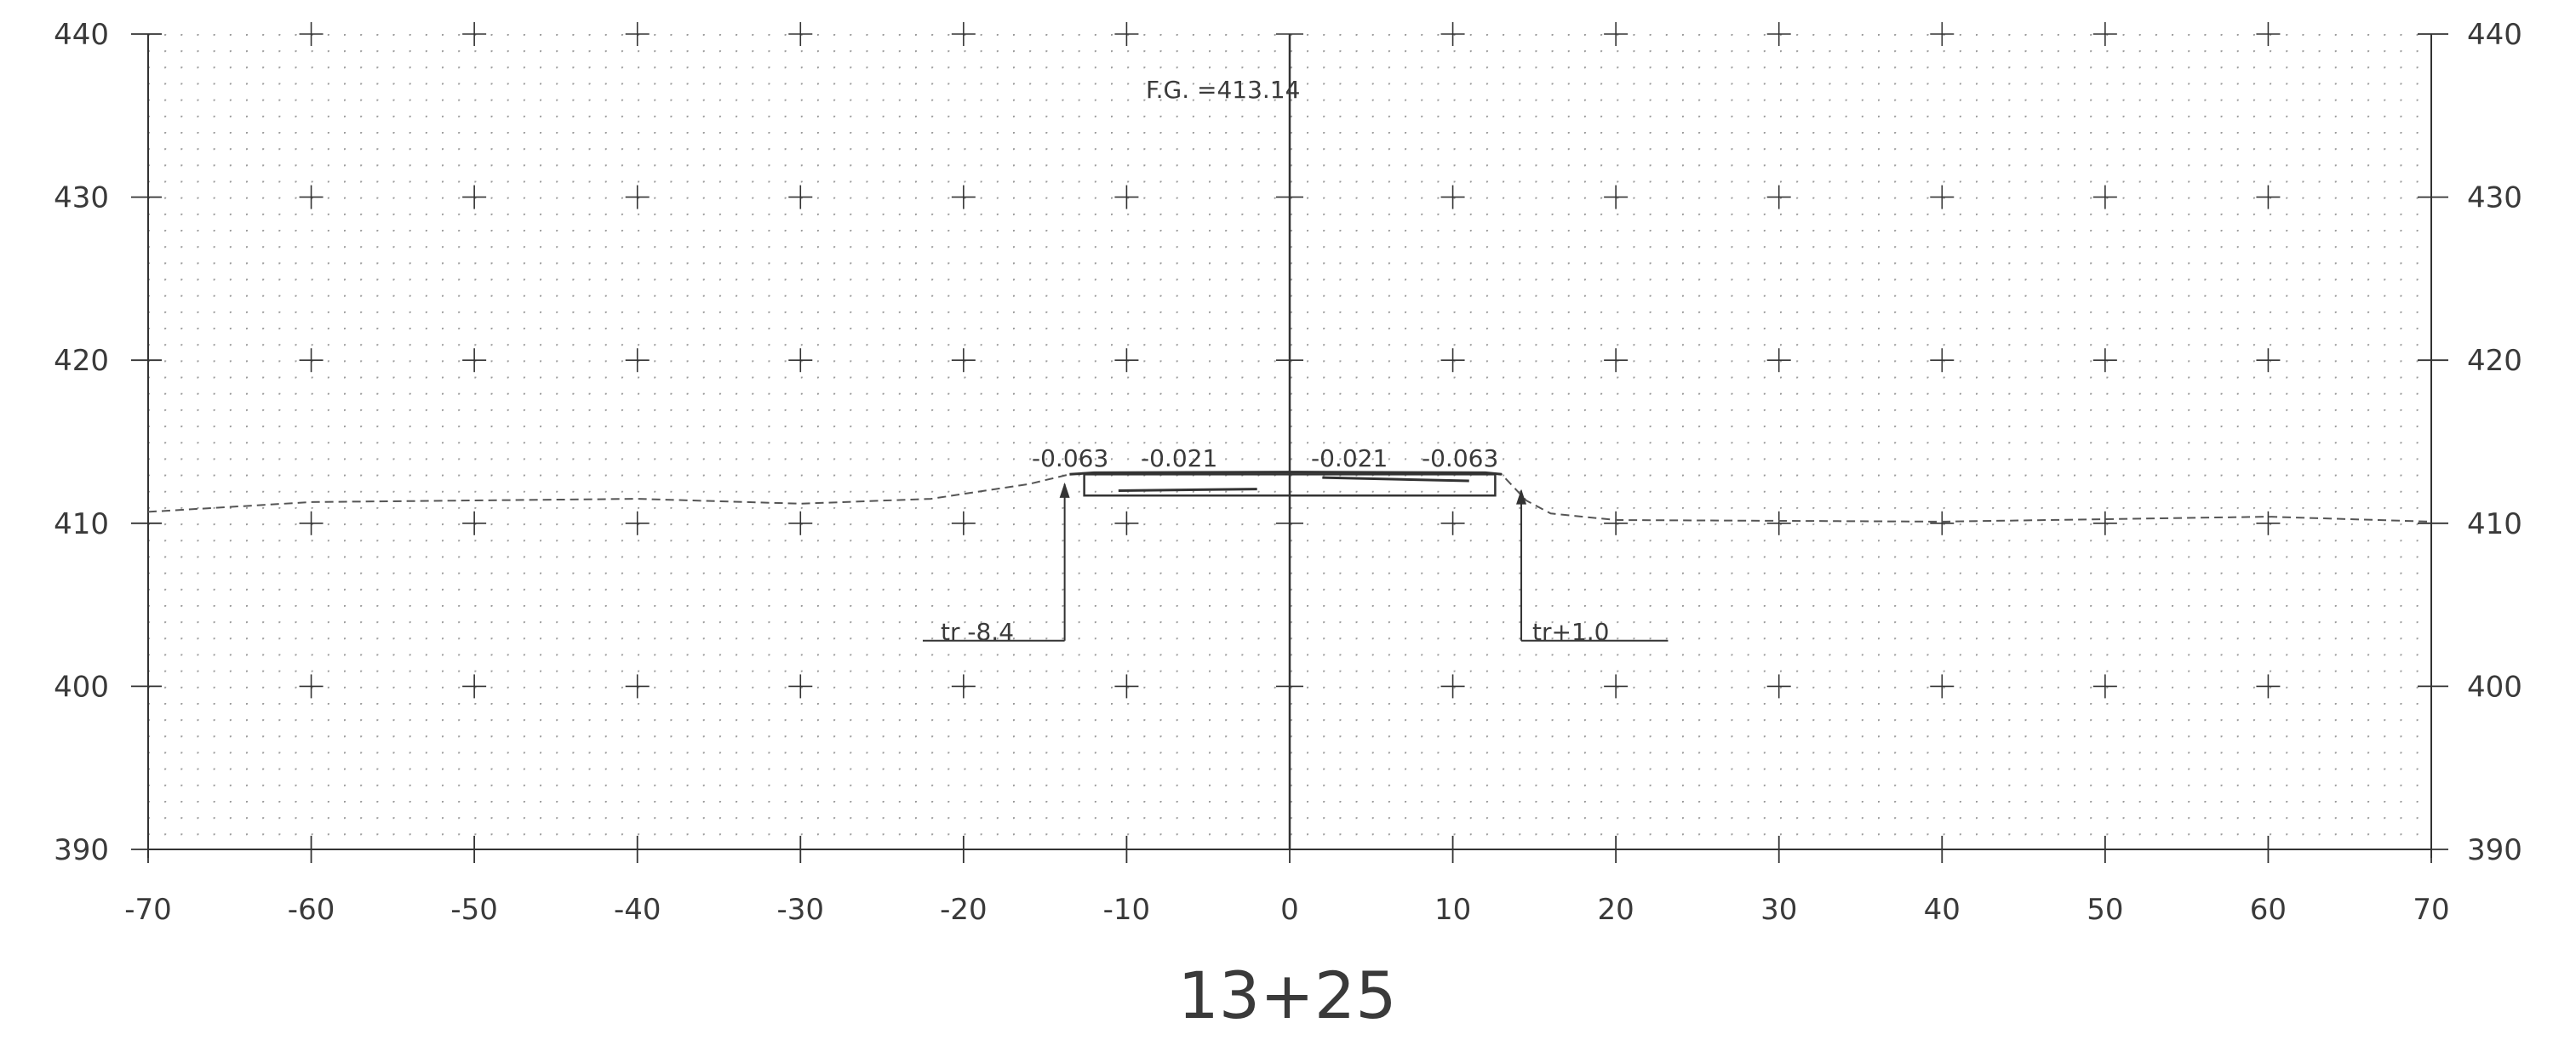 Image resolution: width=2576 pixels, height=1046 pixels. What do you see at coordinates (1064, 490) in the screenshot?
I see `left-leader-arrow` at bounding box center [1064, 490].